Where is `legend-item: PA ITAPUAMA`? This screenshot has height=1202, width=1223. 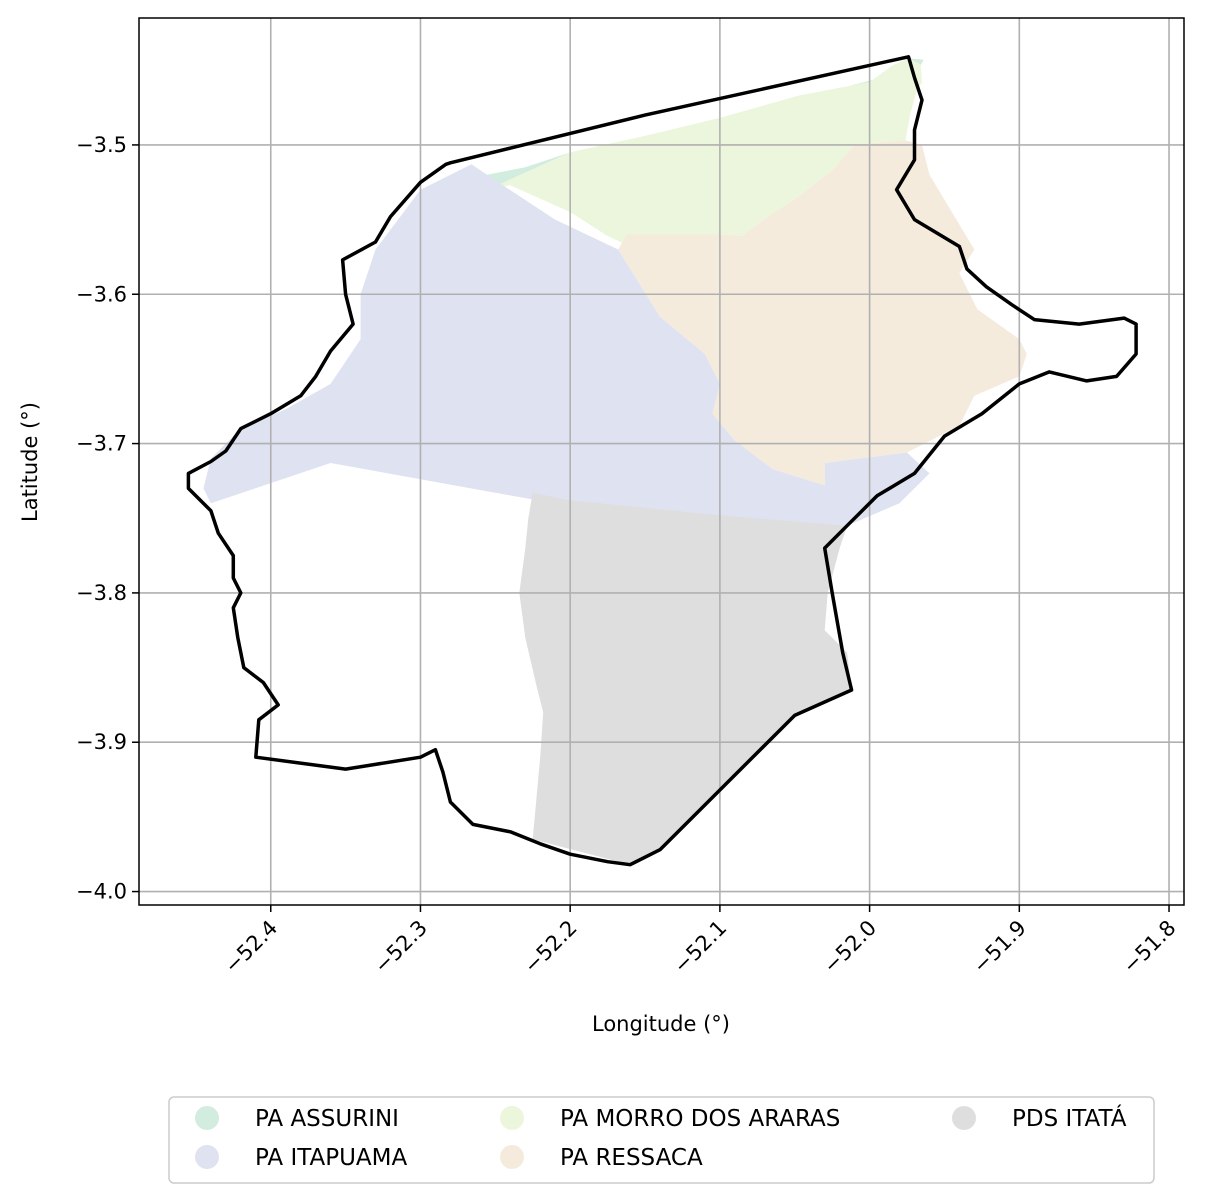 legend-item: PA ITAPUAMA is located at coordinates (301, 1158).